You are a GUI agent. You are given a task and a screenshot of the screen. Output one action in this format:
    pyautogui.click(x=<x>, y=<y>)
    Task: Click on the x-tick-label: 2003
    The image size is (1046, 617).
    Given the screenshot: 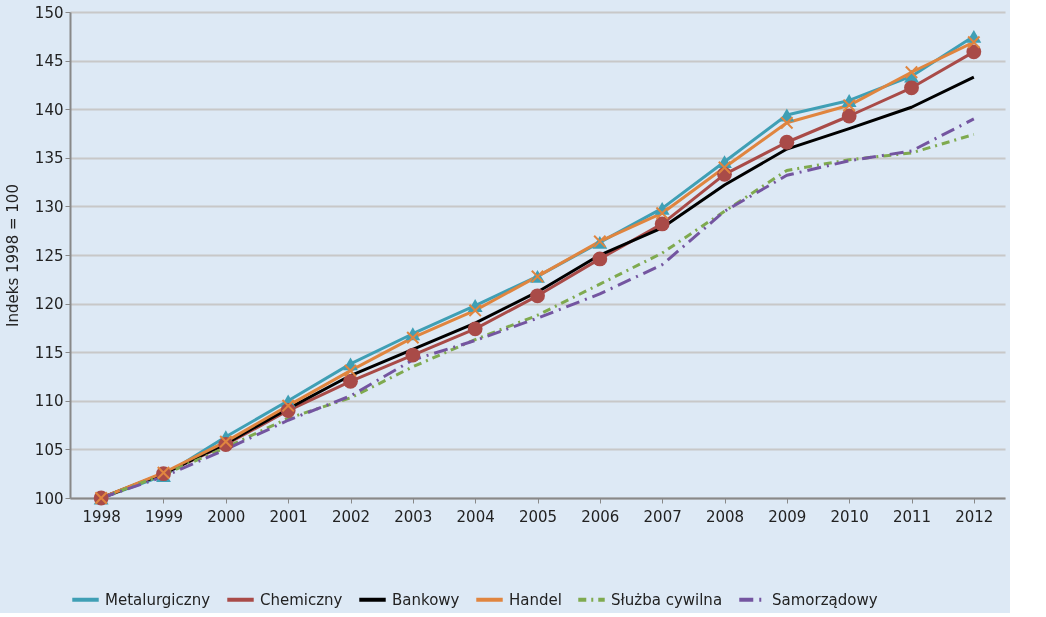 What is the action you would take?
    pyautogui.click(x=413, y=516)
    